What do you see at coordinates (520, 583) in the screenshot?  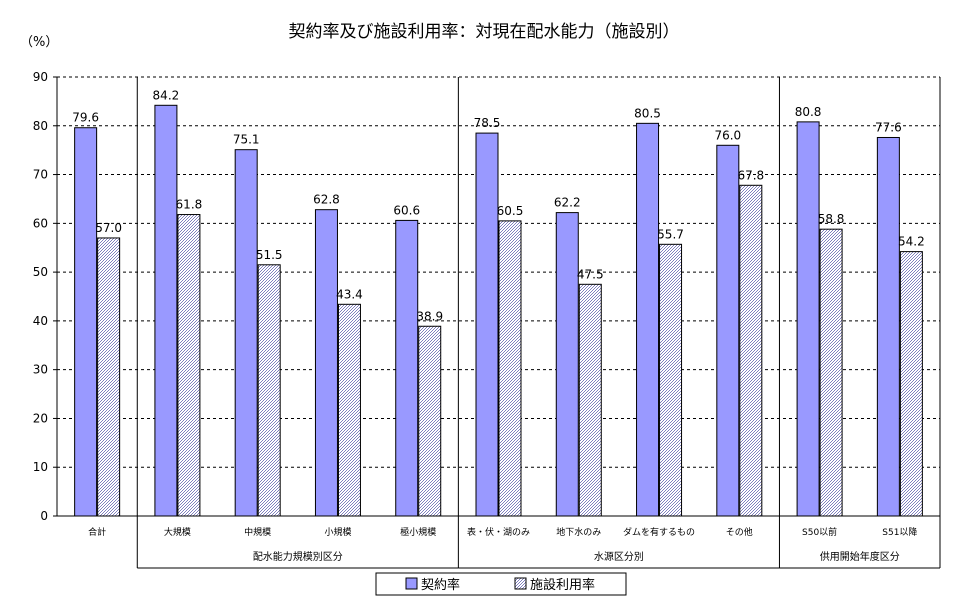 I see `legend-swatch-facility-utilization` at bounding box center [520, 583].